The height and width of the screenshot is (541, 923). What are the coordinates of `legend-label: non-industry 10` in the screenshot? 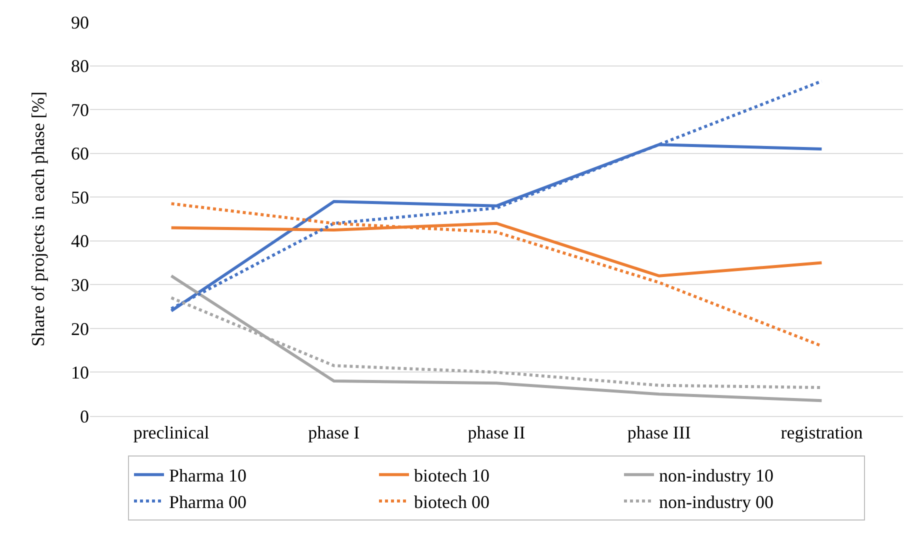 It's located at (716, 476).